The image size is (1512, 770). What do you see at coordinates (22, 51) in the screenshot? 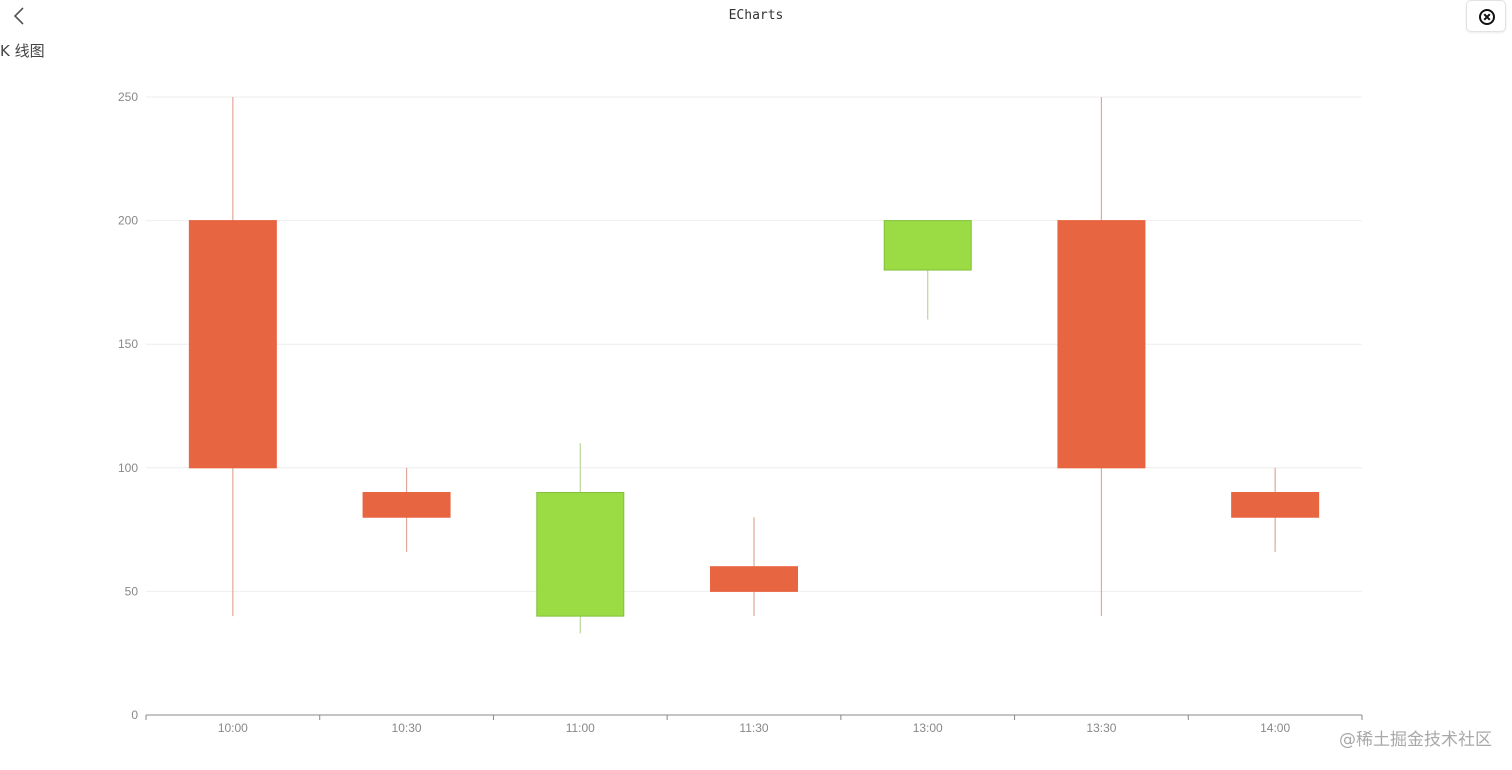
I see `chart-heading: K 线图` at bounding box center [22, 51].